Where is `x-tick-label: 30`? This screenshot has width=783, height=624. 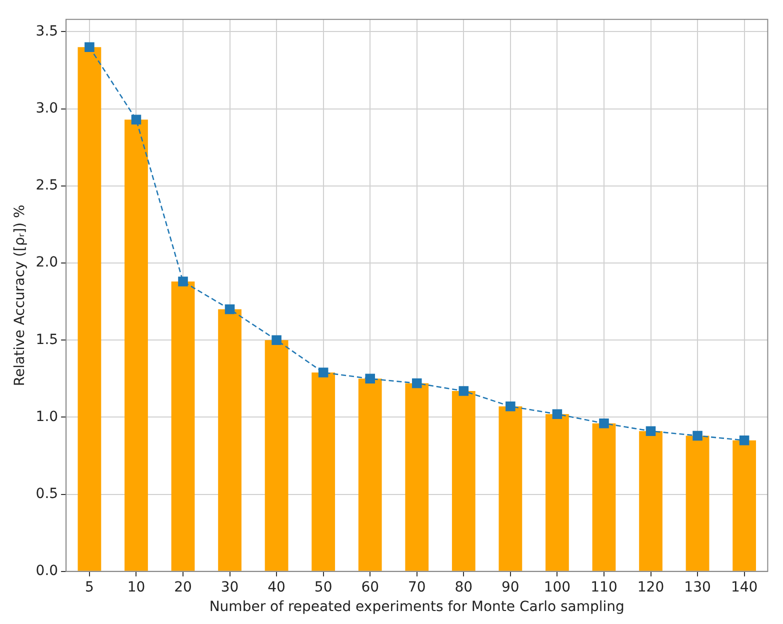
x-tick-label: 30 is located at coordinates (229, 587).